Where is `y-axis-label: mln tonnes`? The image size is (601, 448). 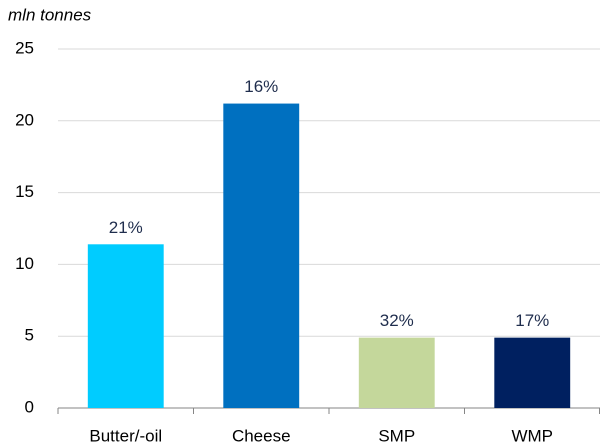 y-axis-label: mln tonnes is located at coordinates (50, 14).